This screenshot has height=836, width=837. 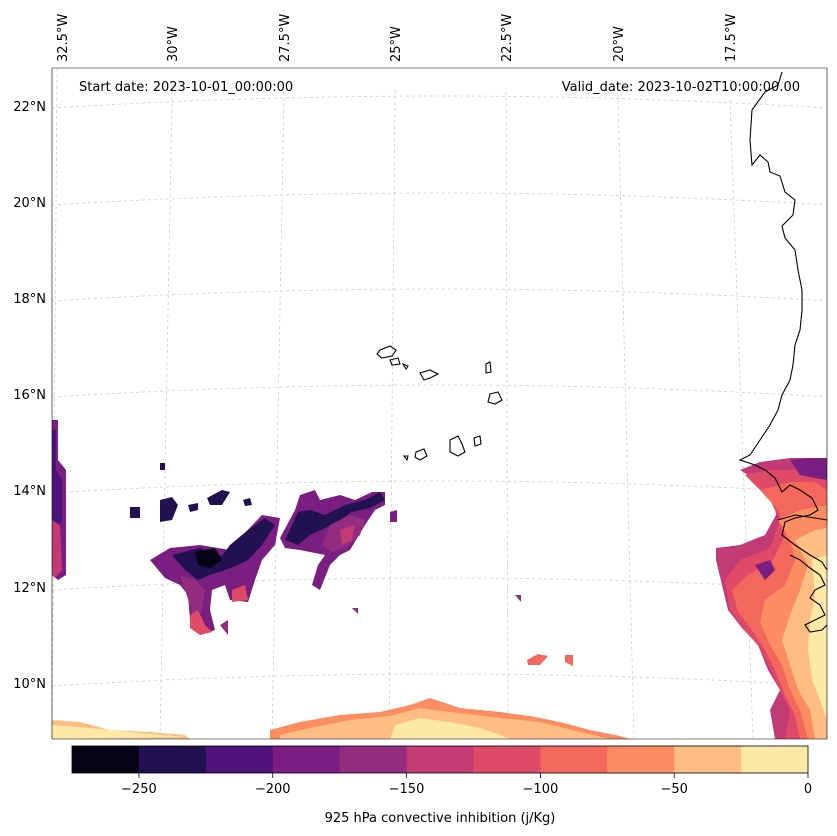 What do you see at coordinates (29, 203) in the screenshot?
I see `lat-tick-label: 20°N` at bounding box center [29, 203].